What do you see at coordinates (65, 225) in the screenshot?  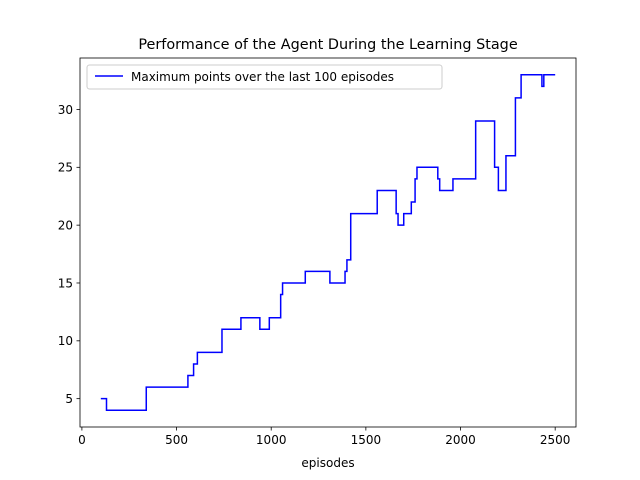 I see `y-tick-label: 20` at bounding box center [65, 225].